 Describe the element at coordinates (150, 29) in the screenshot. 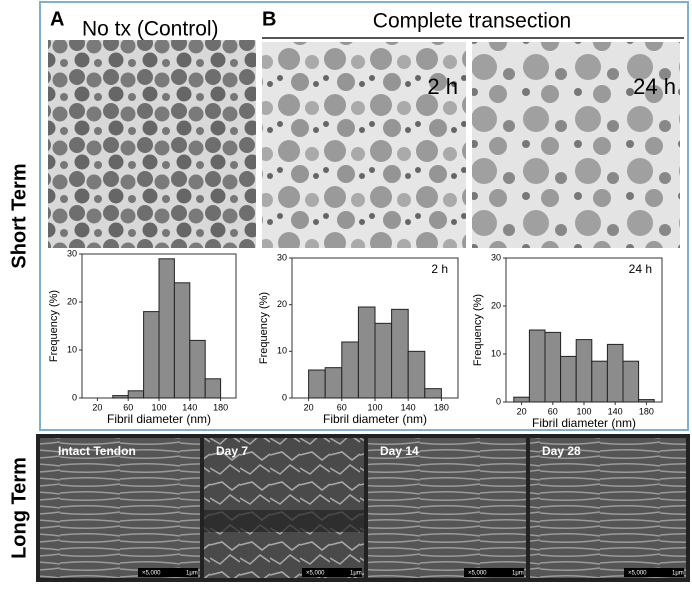

I see `panel-title: No tx (Control)` at that location.